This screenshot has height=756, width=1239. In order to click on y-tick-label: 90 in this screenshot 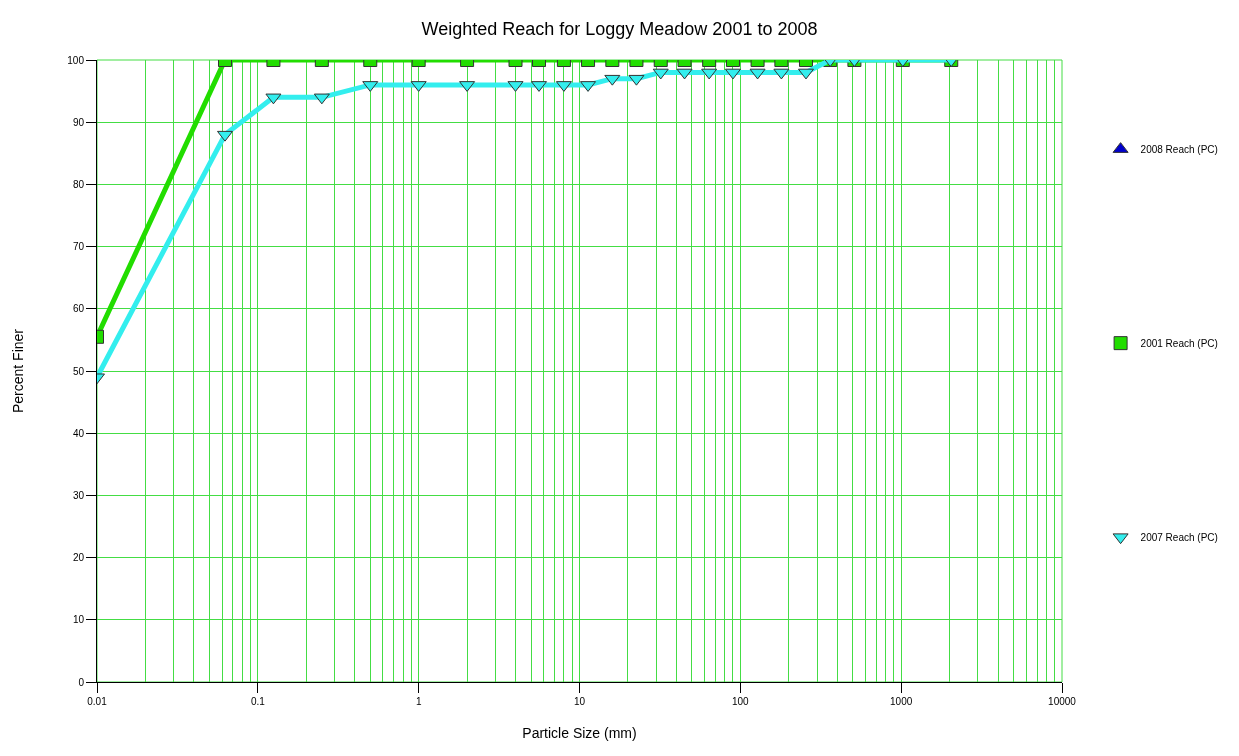, I will do `click(78, 122)`.